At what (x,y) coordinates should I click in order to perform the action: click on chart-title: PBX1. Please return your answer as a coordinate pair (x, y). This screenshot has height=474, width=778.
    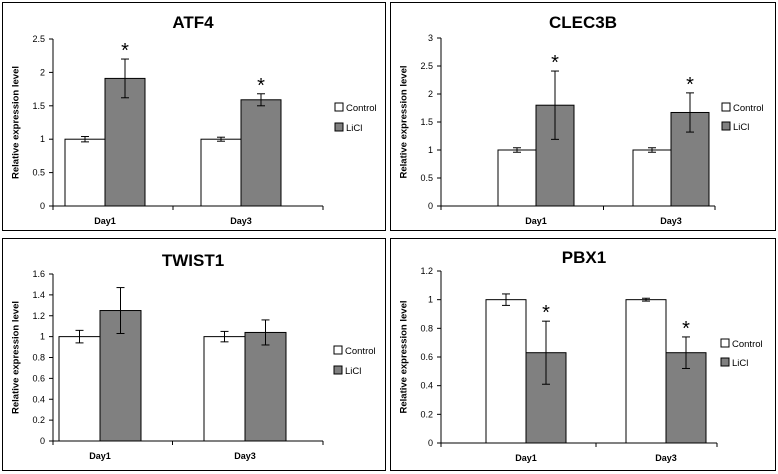
    Looking at the image, I should click on (584, 257).